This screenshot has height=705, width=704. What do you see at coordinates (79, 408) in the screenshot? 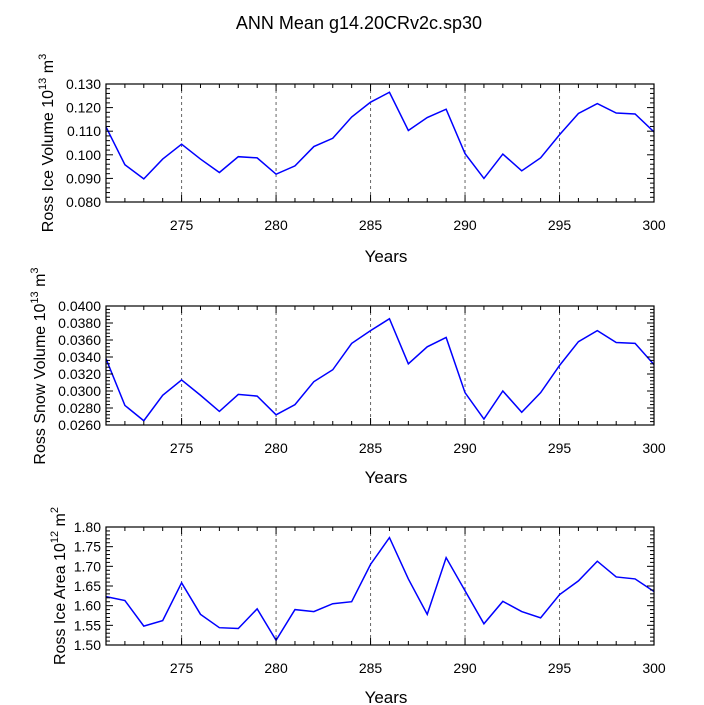
I see `y-tick-label: 0.0280` at bounding box center [79, 408].